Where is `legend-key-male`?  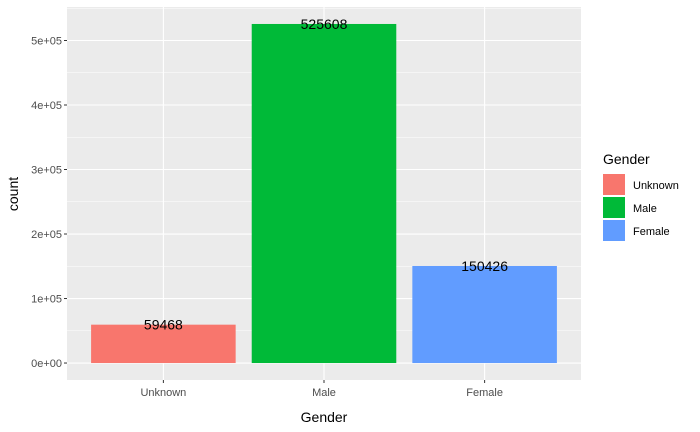
legend-key-male is located at coordinates (614, 207).